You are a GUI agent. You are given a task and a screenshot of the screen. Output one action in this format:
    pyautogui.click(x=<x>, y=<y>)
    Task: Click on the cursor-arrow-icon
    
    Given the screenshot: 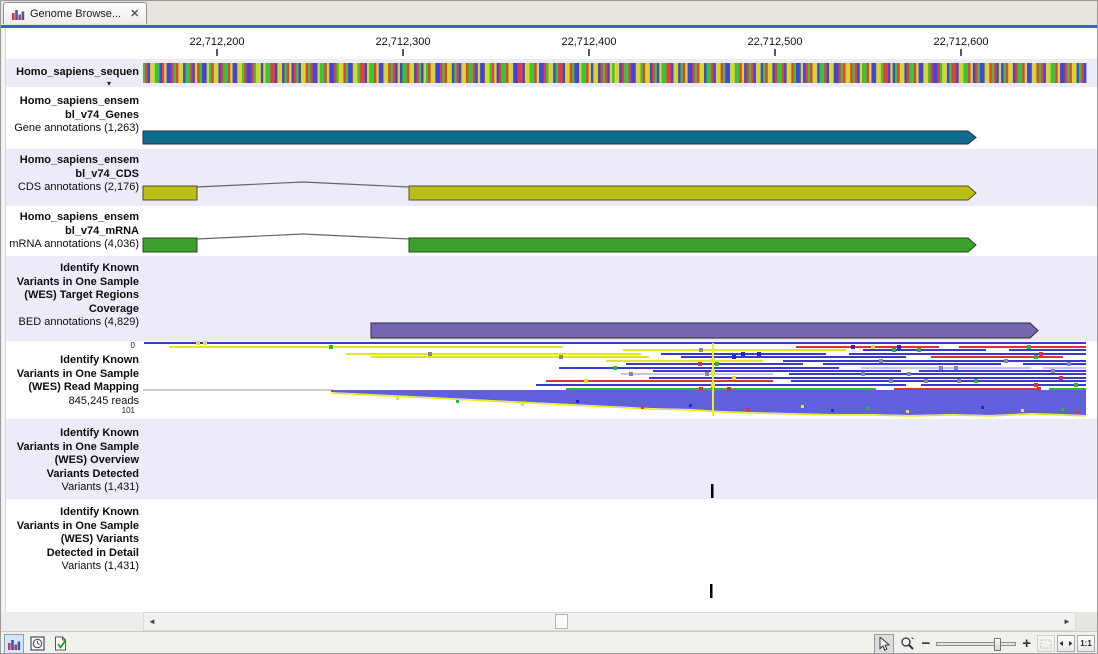 What is the action you would take?
    pyautogui.click(x=885, y=643)
    